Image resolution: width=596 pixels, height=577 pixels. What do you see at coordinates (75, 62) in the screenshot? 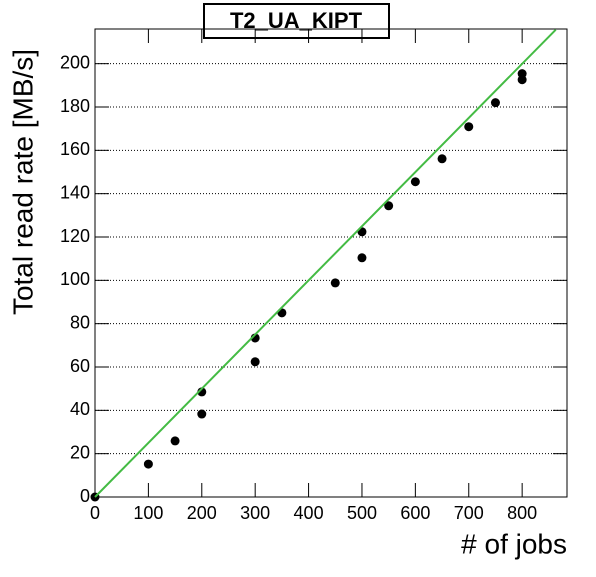
I see `y-tick-label: 200` at bounding box center [75, 62].